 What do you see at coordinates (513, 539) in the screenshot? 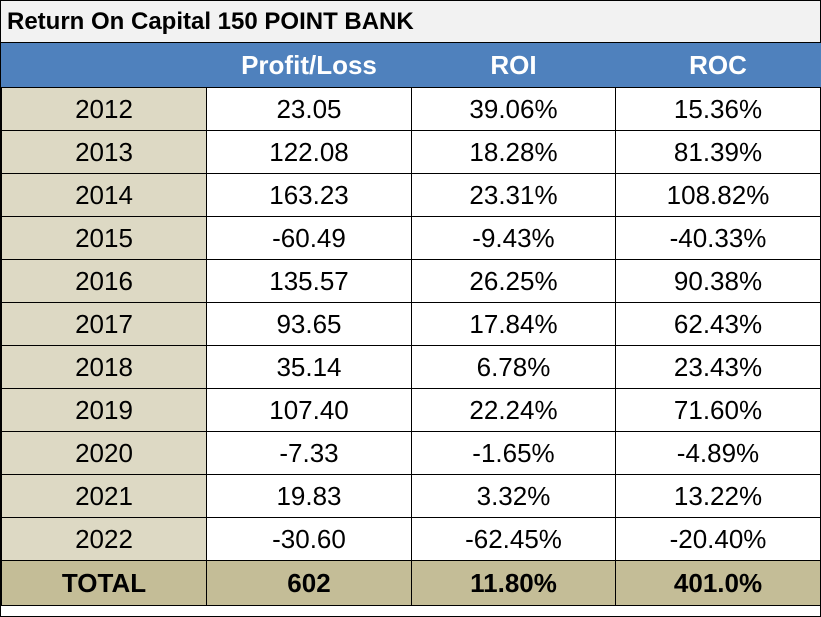
I see `roi-cell: -62.45%` at bounding box center [513, 539].